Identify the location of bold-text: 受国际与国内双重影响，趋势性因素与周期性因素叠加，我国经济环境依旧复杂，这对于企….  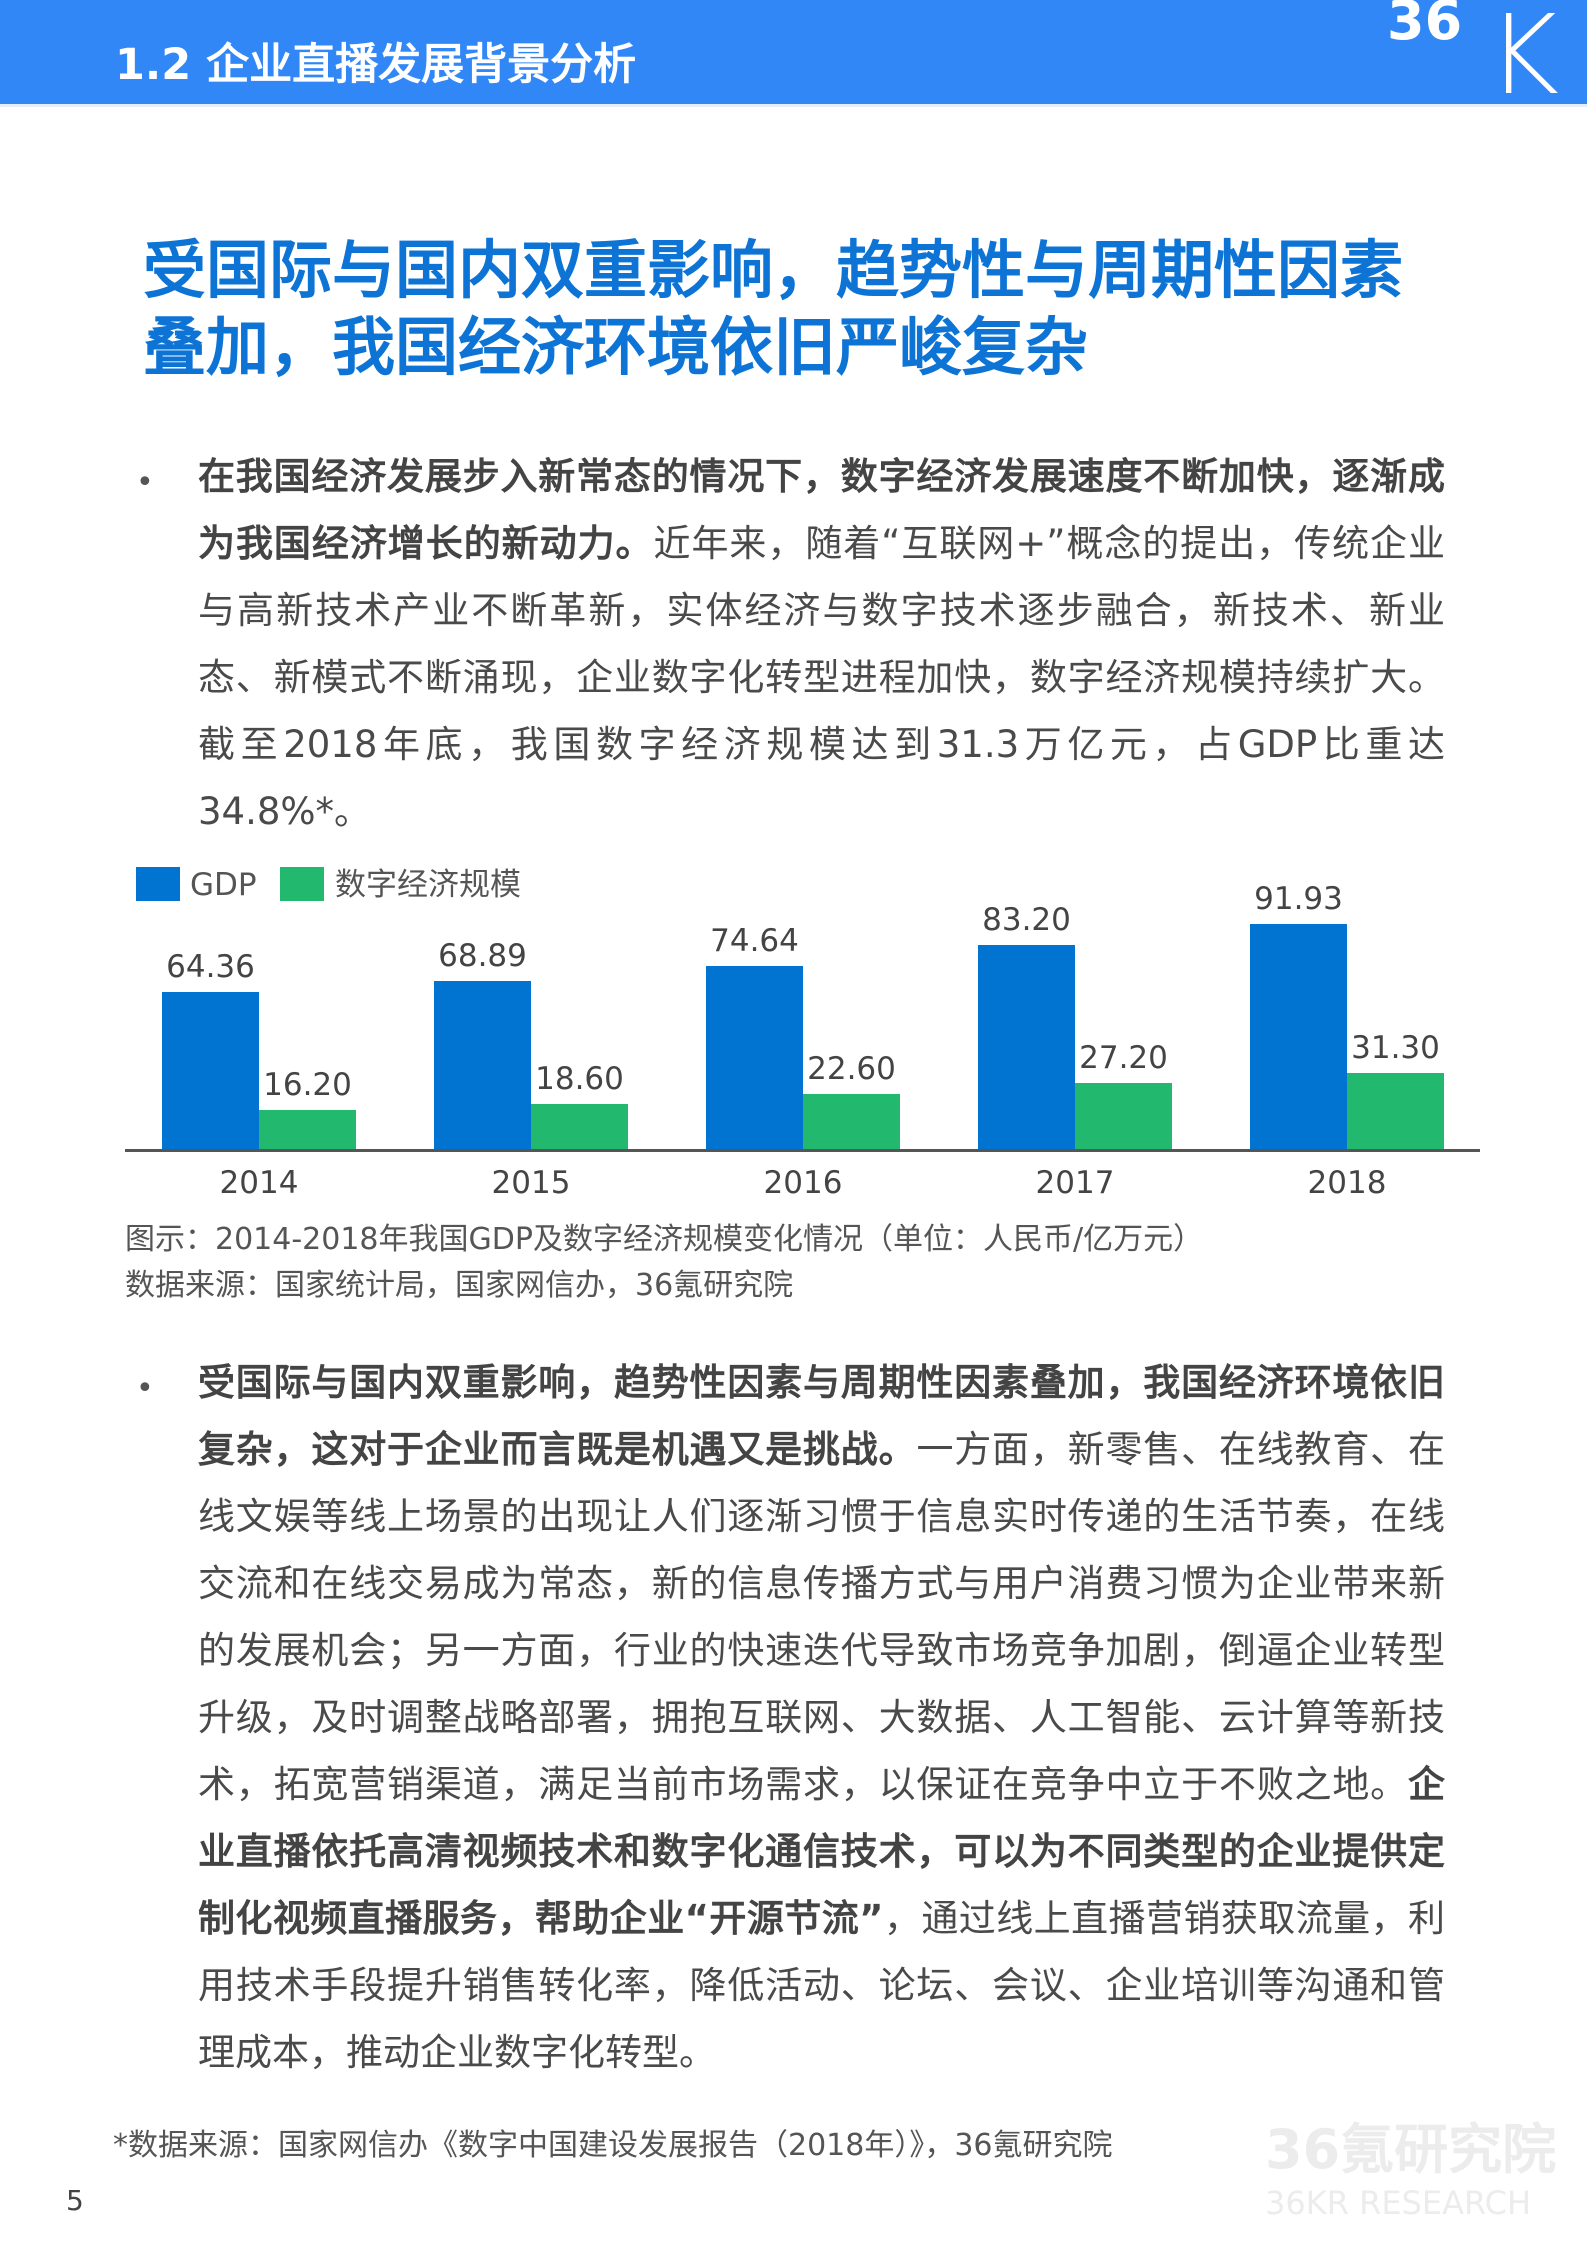
(821, 1416).